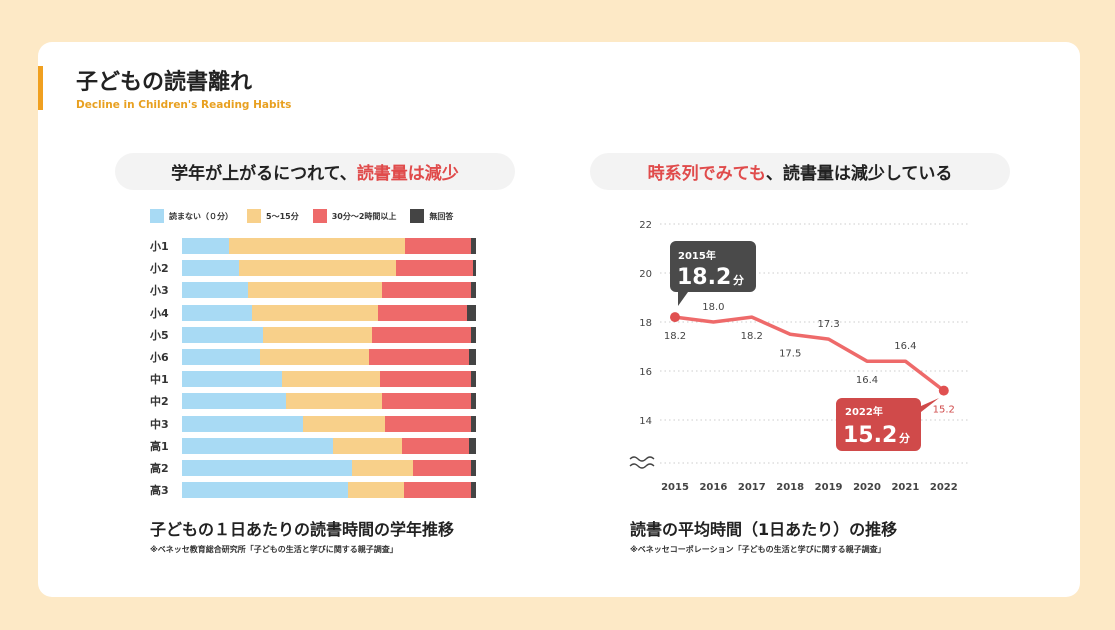  Describe the element at coordinates (713, 307) in the screenshot. I see `data-label: 18.0` at that location.